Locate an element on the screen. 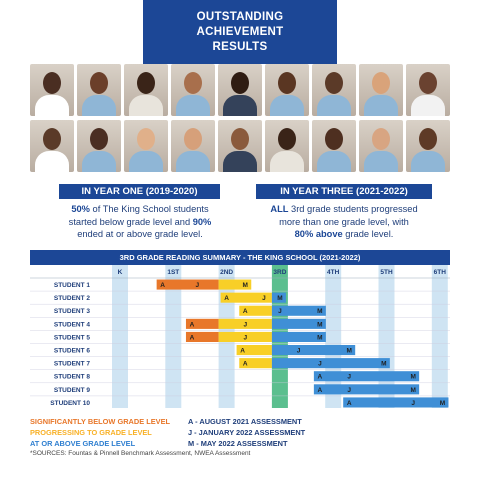 The height and width of the screenshot is (480, 480). student-label: STUDENT 9 is located at coordinates (72, 390).